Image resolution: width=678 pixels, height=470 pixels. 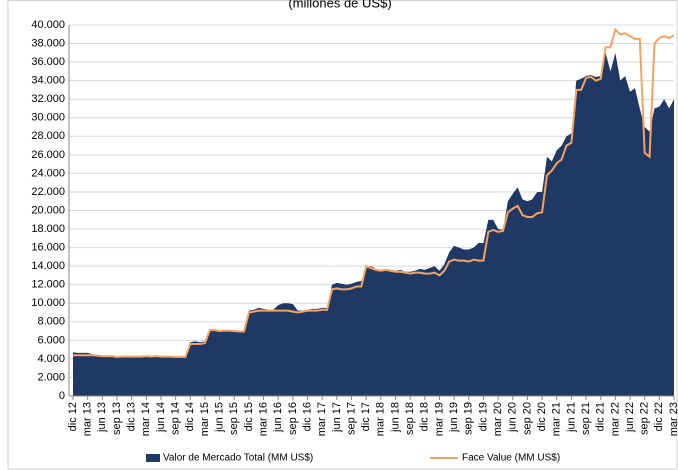 I want to click on y-tick-label: 10.000, so click(x=48, y=303).